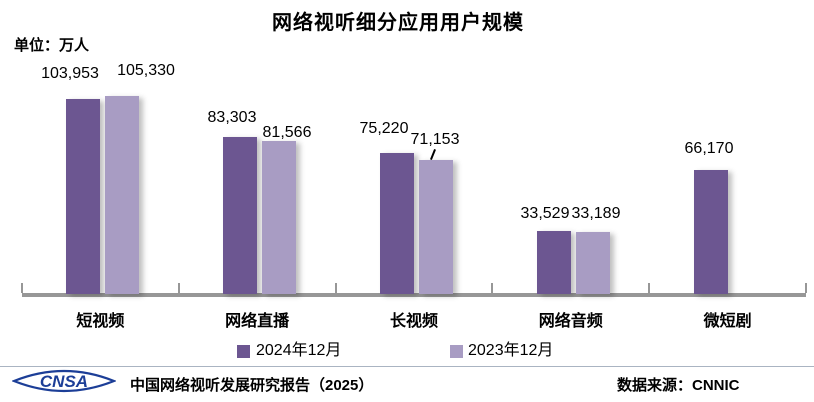  Describe the element at coordinates (70, 73) in the screenshot. I see `value-label-短视频-2024年12月: 103,953` at that location.